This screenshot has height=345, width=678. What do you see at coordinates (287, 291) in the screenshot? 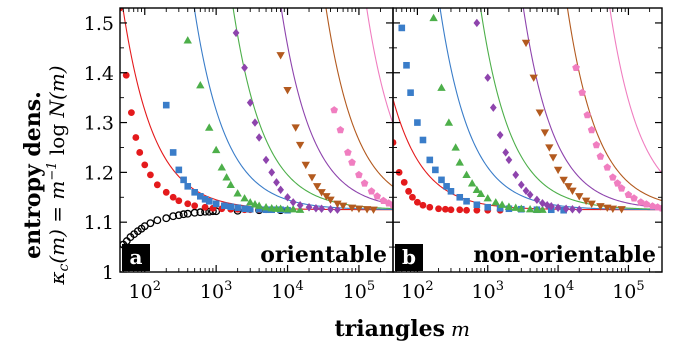
I see `x-tick-label: 10⁴` at bounding box center [287, 291].